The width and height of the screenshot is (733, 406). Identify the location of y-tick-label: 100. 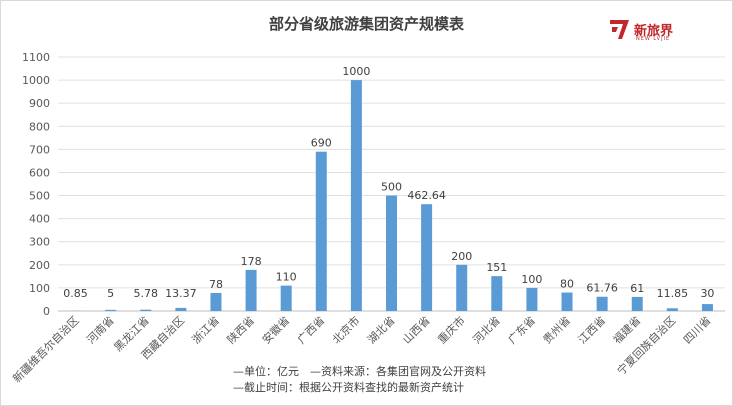
(39, 288).